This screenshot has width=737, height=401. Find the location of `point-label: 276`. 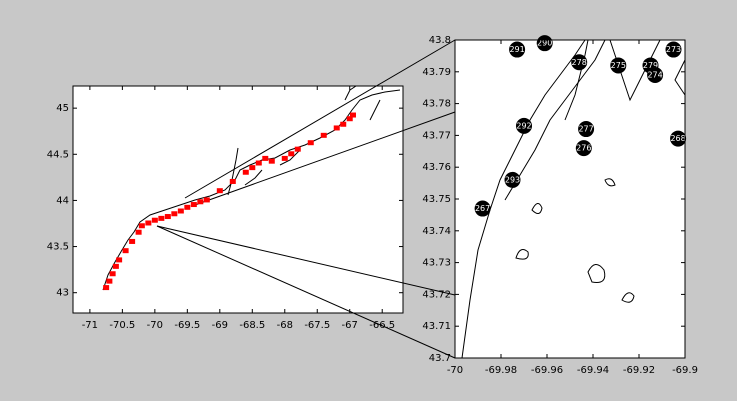

point-label: 276 is located at coordinates (583, 148).